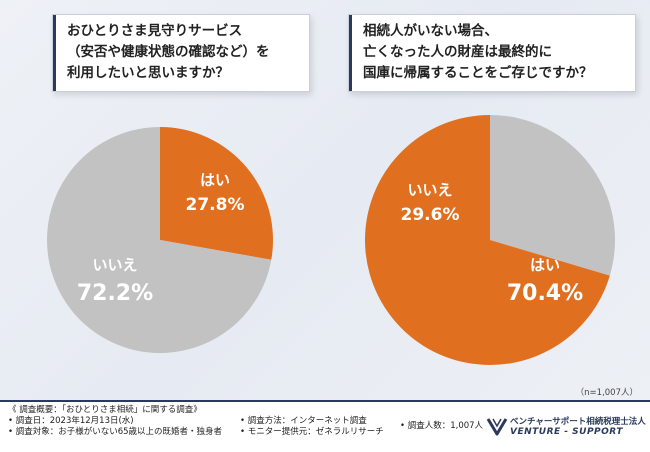 Image resolution: width=650 pixels, height=452 pixels. Describe the element at coordinates (545, 293) in the screenshot. I see `pie-right-value-1: 70.4%` at that location.